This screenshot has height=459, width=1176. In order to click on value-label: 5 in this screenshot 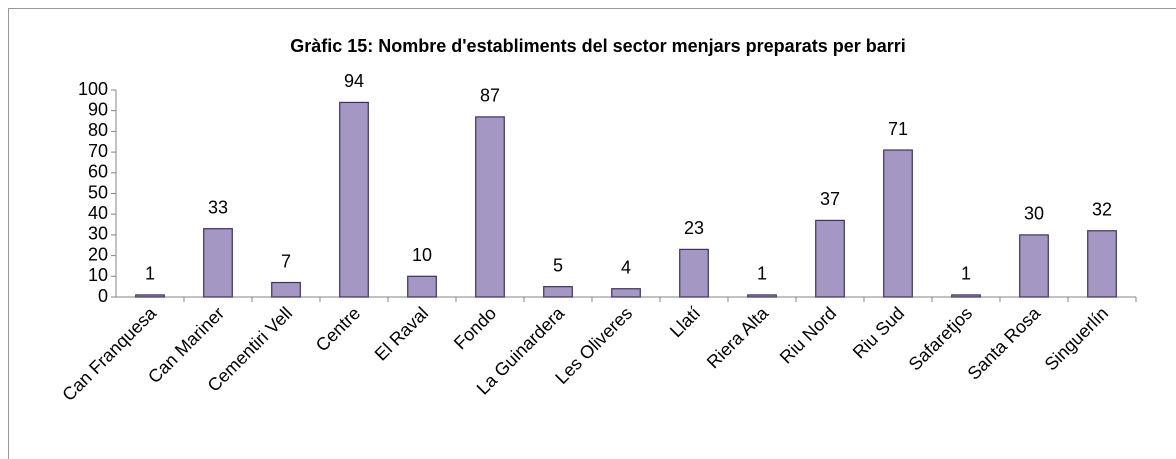, I will do `click(558, 265)`.